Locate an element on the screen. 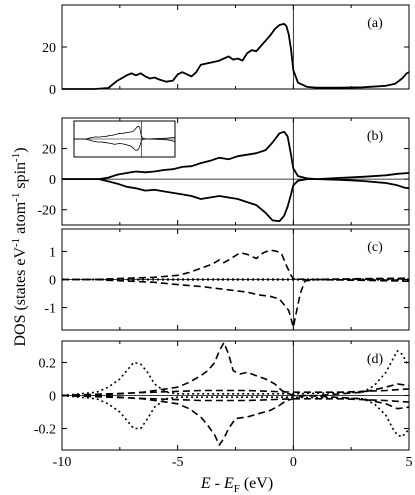 The height and width of the screenshot is (495, 415). ylabel-prefix: DOS (states eV is located at coordinates (20, 297).